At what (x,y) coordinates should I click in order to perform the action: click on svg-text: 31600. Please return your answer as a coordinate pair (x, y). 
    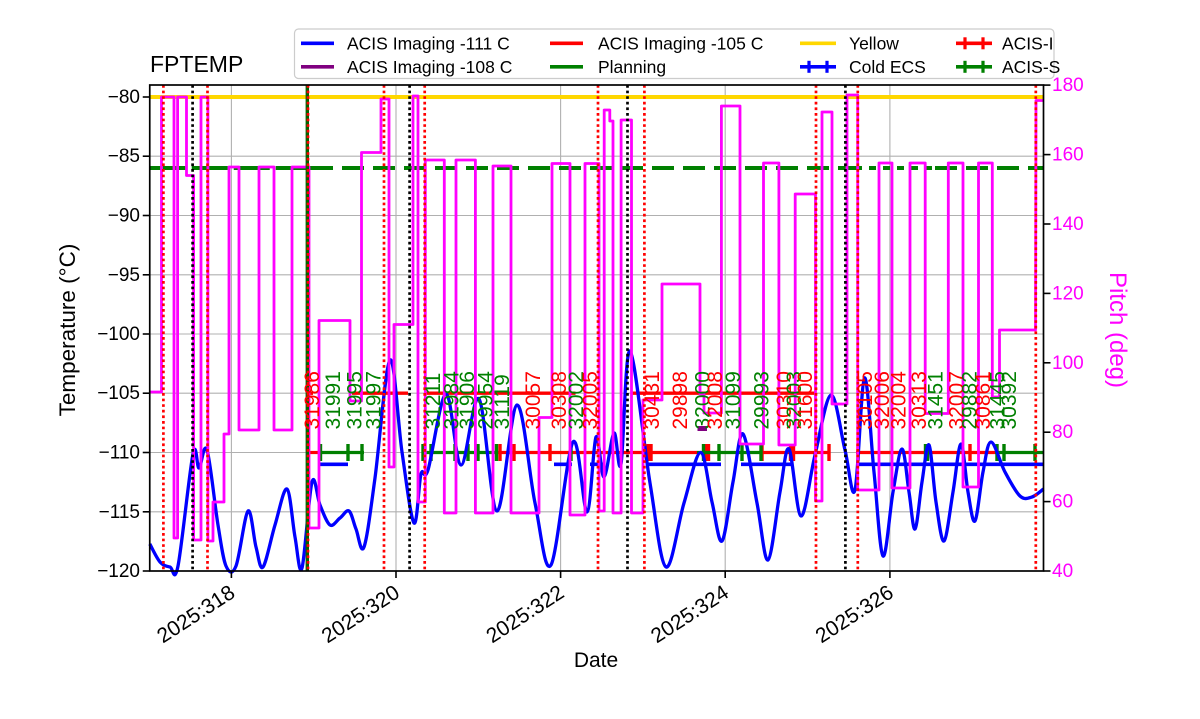
    Looking at the image, I should click on (805, 400).